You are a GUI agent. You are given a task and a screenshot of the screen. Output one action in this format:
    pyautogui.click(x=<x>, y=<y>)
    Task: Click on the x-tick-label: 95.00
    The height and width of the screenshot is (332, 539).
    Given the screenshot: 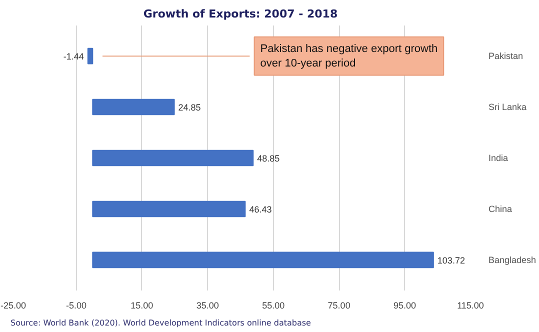 What is the action you would take?
    pyautogui.click(x=405, y=305)
    